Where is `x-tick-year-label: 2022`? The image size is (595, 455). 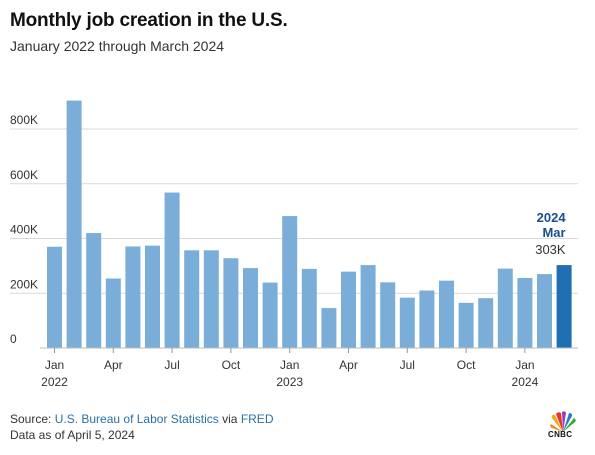
x-tick-year-label: 2022 is located at coordinates (54, 382).